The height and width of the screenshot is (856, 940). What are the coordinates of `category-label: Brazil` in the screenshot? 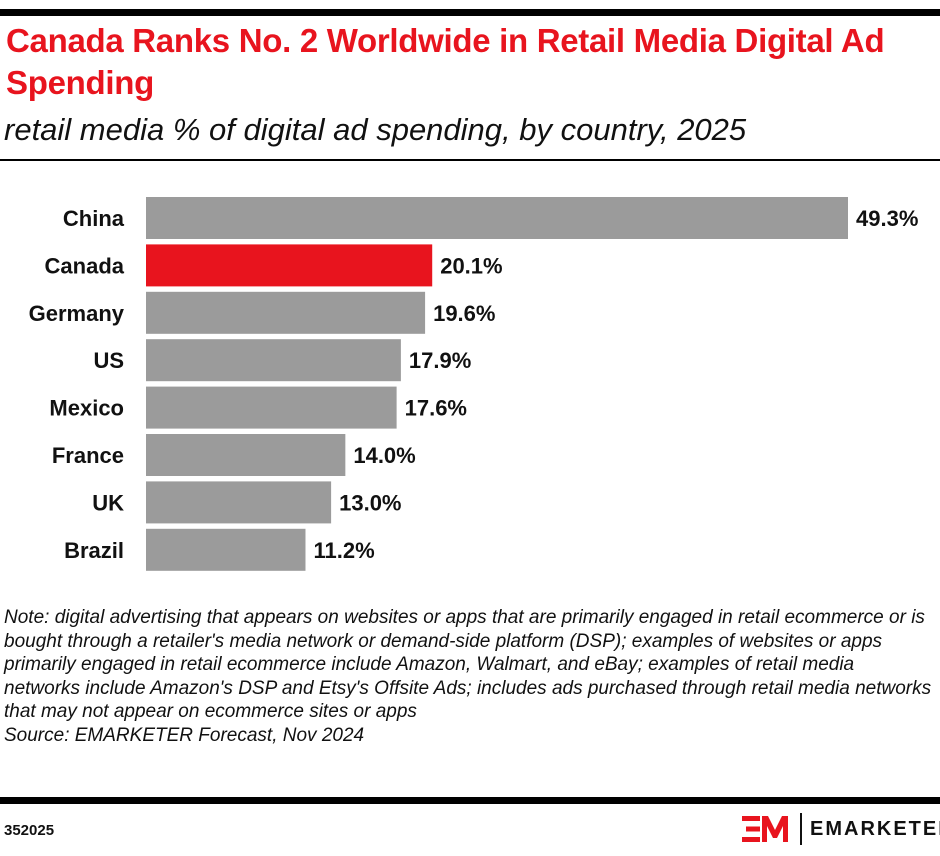 It's located at (94, 550).